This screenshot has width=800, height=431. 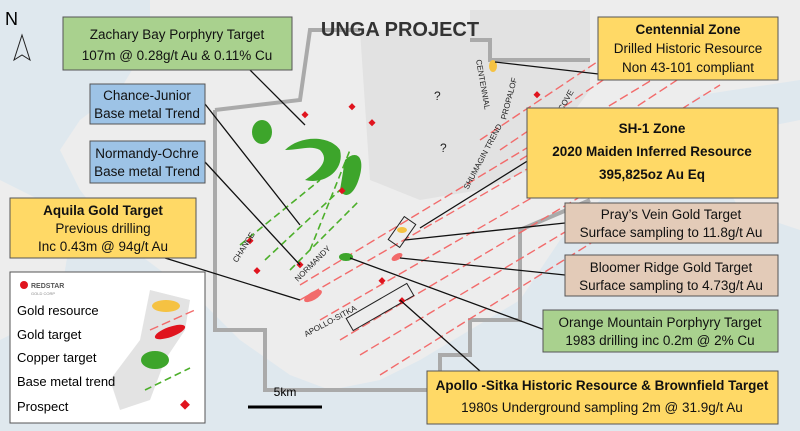 What do you see at coordinates (43, 406) in the screenshot?
I see `legend-label: Prospect` at bounding box center [43, 406].